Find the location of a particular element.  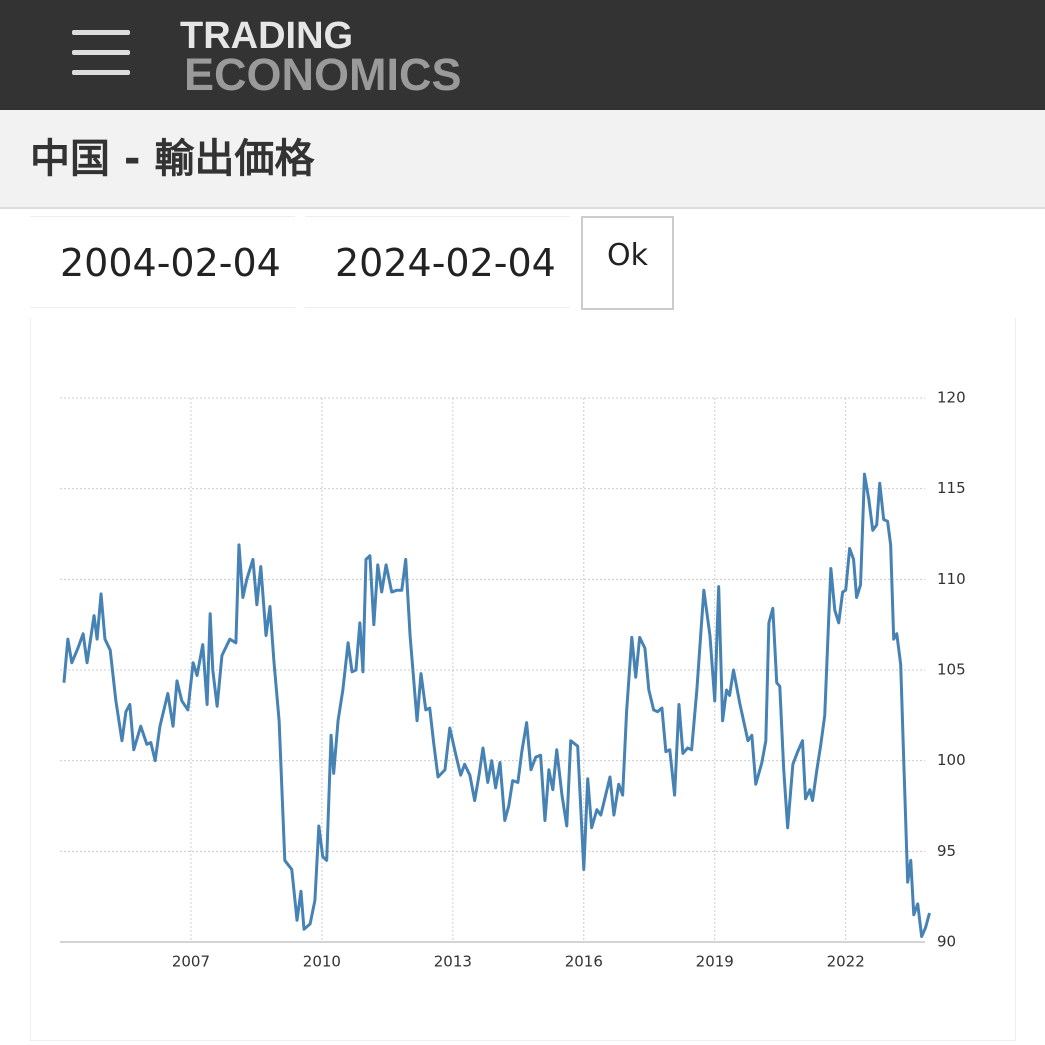

x-tick-label: 2007 is located at coordinates (191, 962).